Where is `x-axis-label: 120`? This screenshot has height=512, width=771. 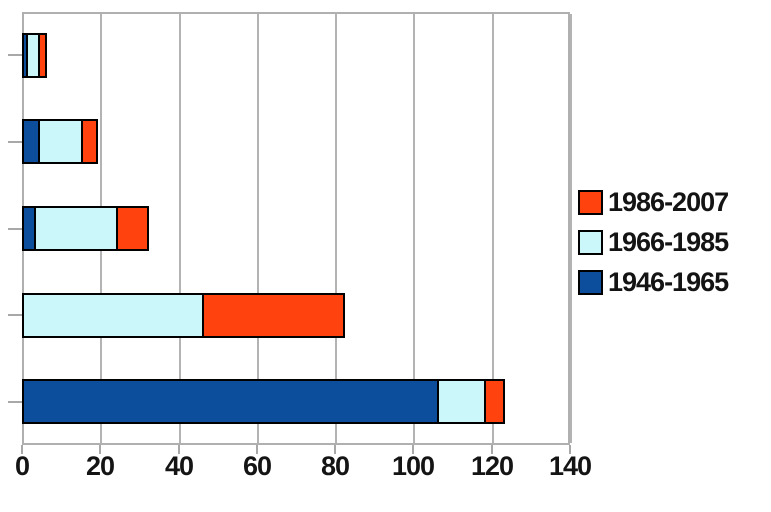
x-axis-label: 120 is located at coordinates (492, 466).